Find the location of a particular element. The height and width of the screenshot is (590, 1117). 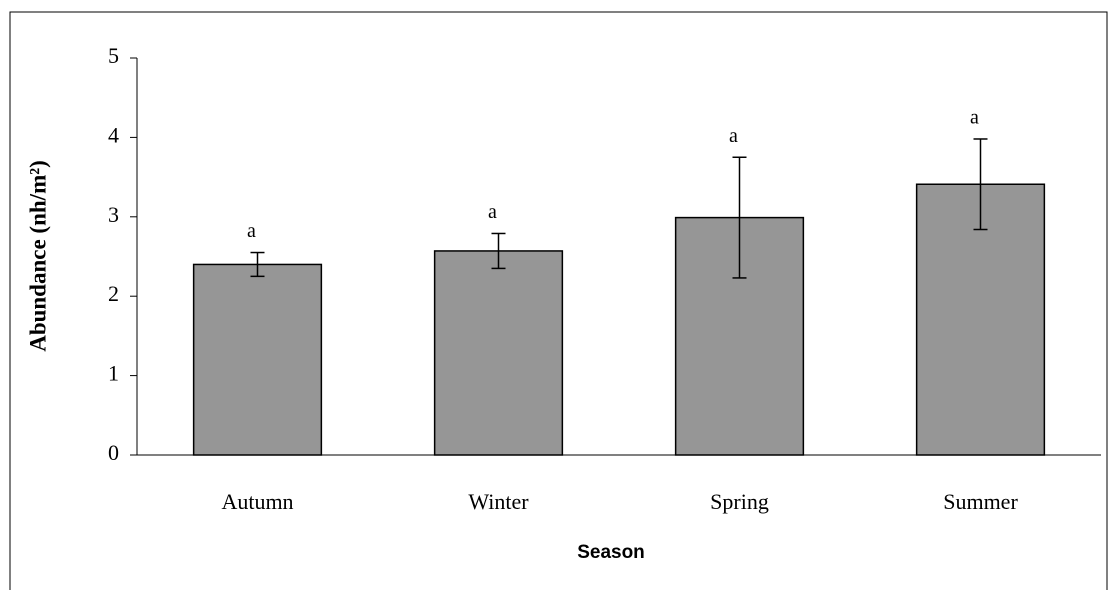

x-axis-label: Season is located at coordinates (611, 552).